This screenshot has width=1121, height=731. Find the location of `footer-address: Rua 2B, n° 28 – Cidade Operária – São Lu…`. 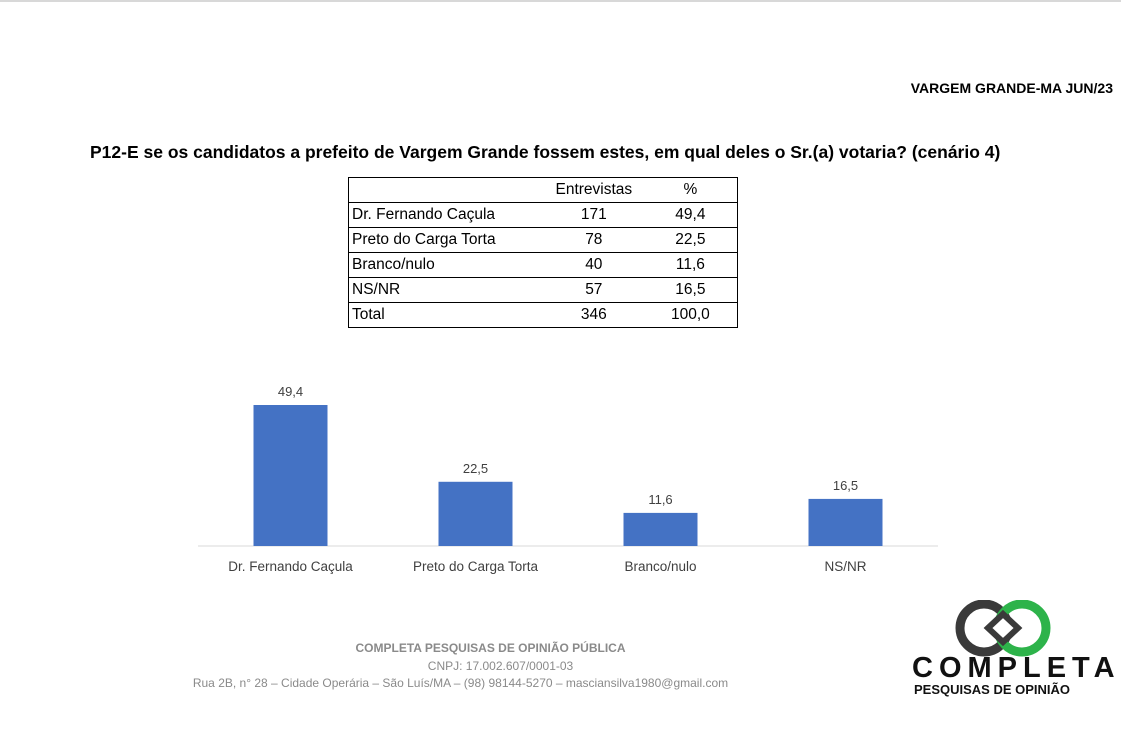

footer-address: Rua 2B, n° 28 – Cidade Operária – São Lu… is located at coordinates (460, 683).